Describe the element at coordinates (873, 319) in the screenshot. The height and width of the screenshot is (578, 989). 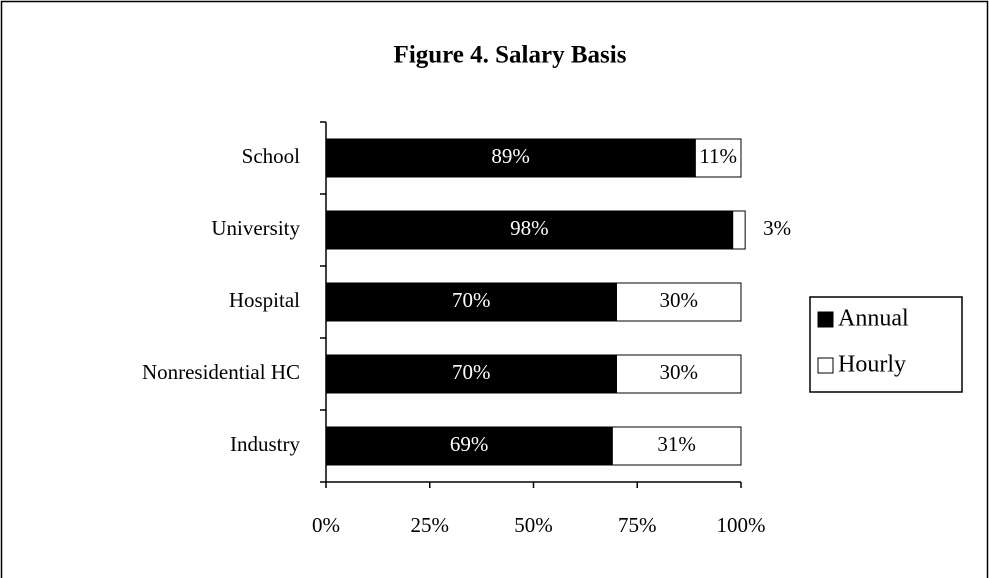
I see `legend-label: Annual` at that location.